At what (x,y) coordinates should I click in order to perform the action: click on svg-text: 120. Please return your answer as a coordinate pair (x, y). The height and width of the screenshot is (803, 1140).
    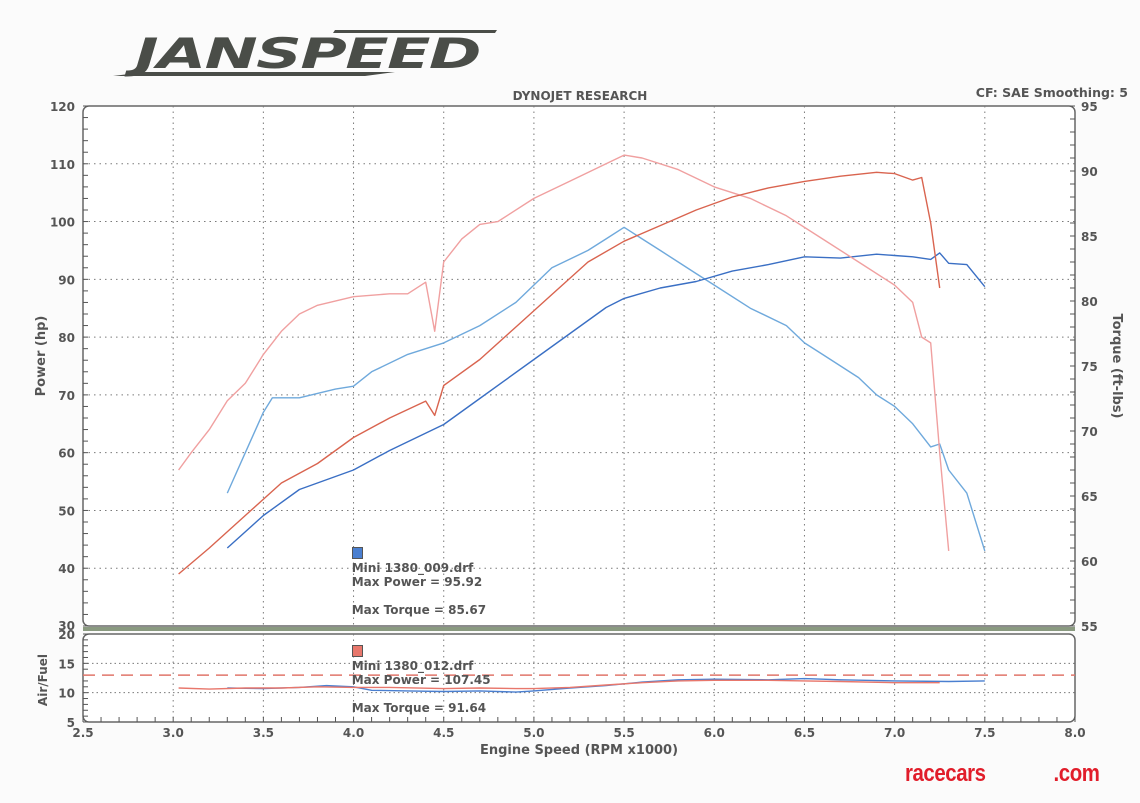
    Looking at the image, I should click on (62, 107).